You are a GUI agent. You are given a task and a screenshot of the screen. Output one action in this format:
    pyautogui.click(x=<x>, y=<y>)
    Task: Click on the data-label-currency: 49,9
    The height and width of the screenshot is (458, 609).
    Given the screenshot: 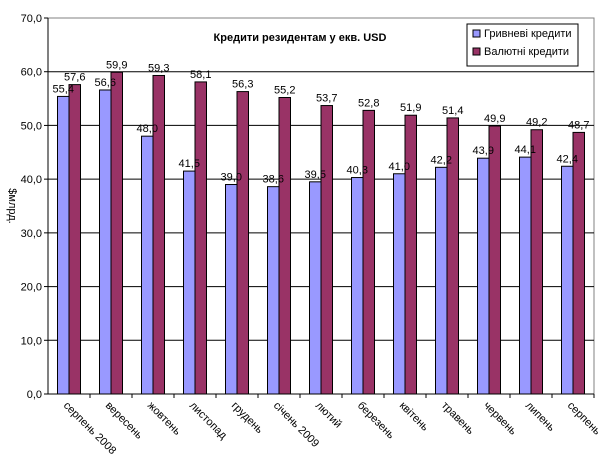 What is the action you would take?
    pyautogui.click(x=494, y=119)
    